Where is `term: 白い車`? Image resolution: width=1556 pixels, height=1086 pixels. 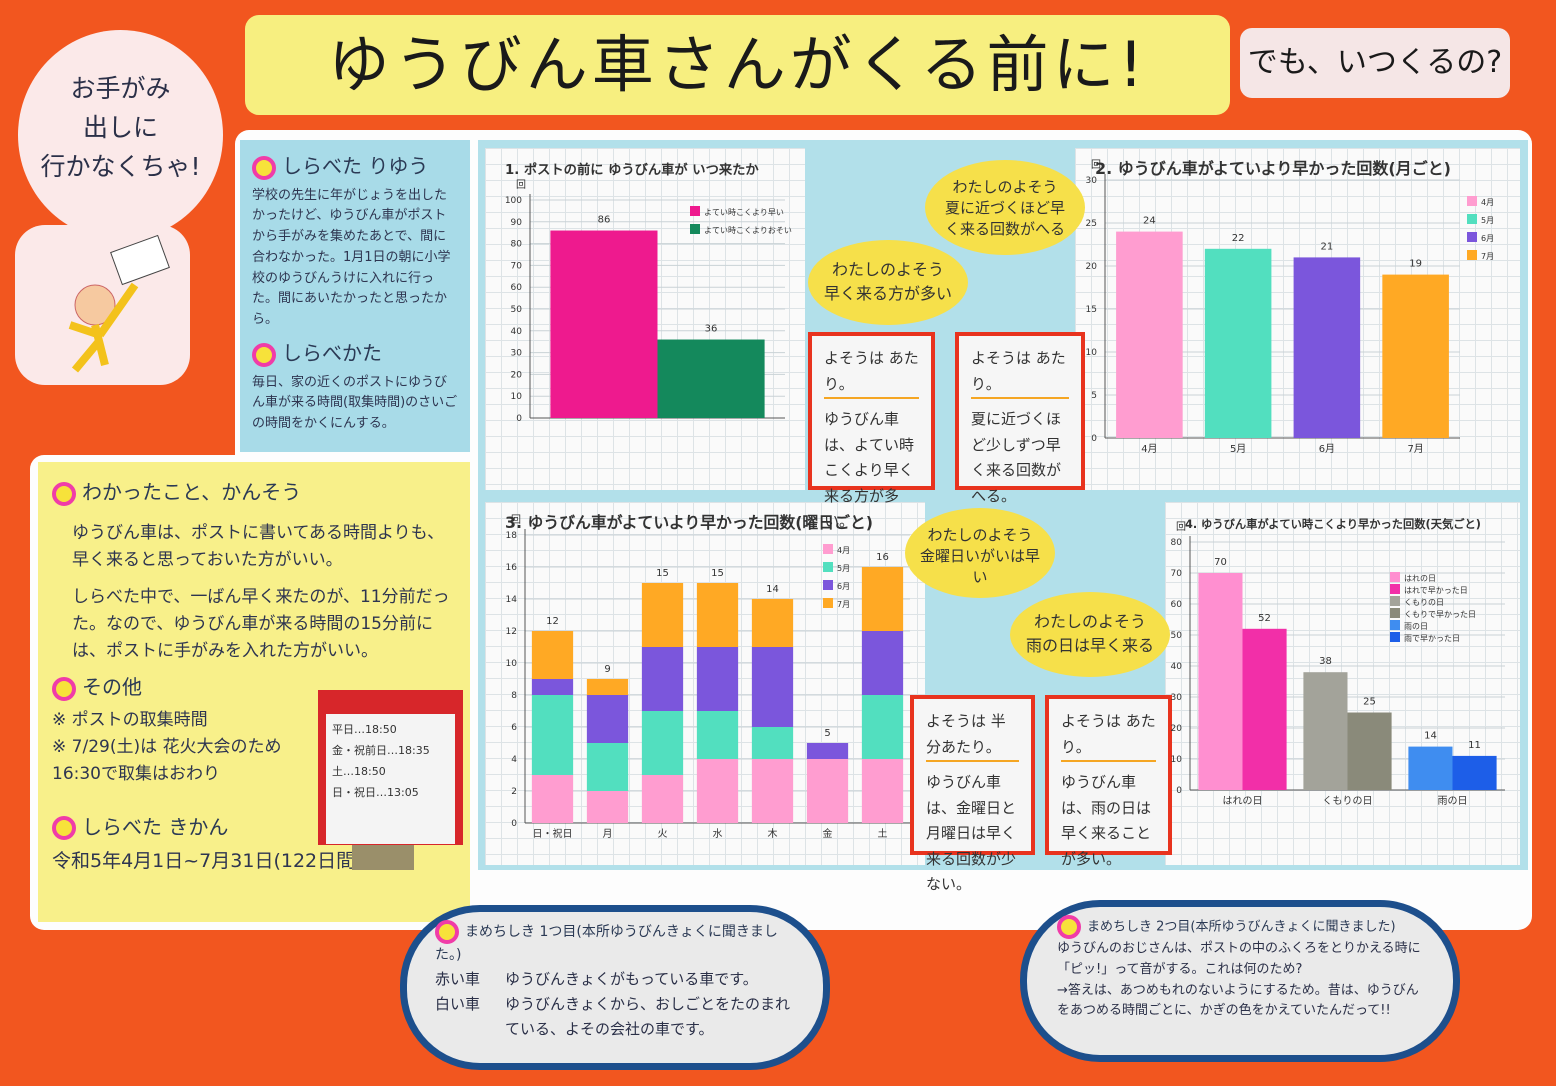 term: 白い車 is located at coordinates (458, 1003).